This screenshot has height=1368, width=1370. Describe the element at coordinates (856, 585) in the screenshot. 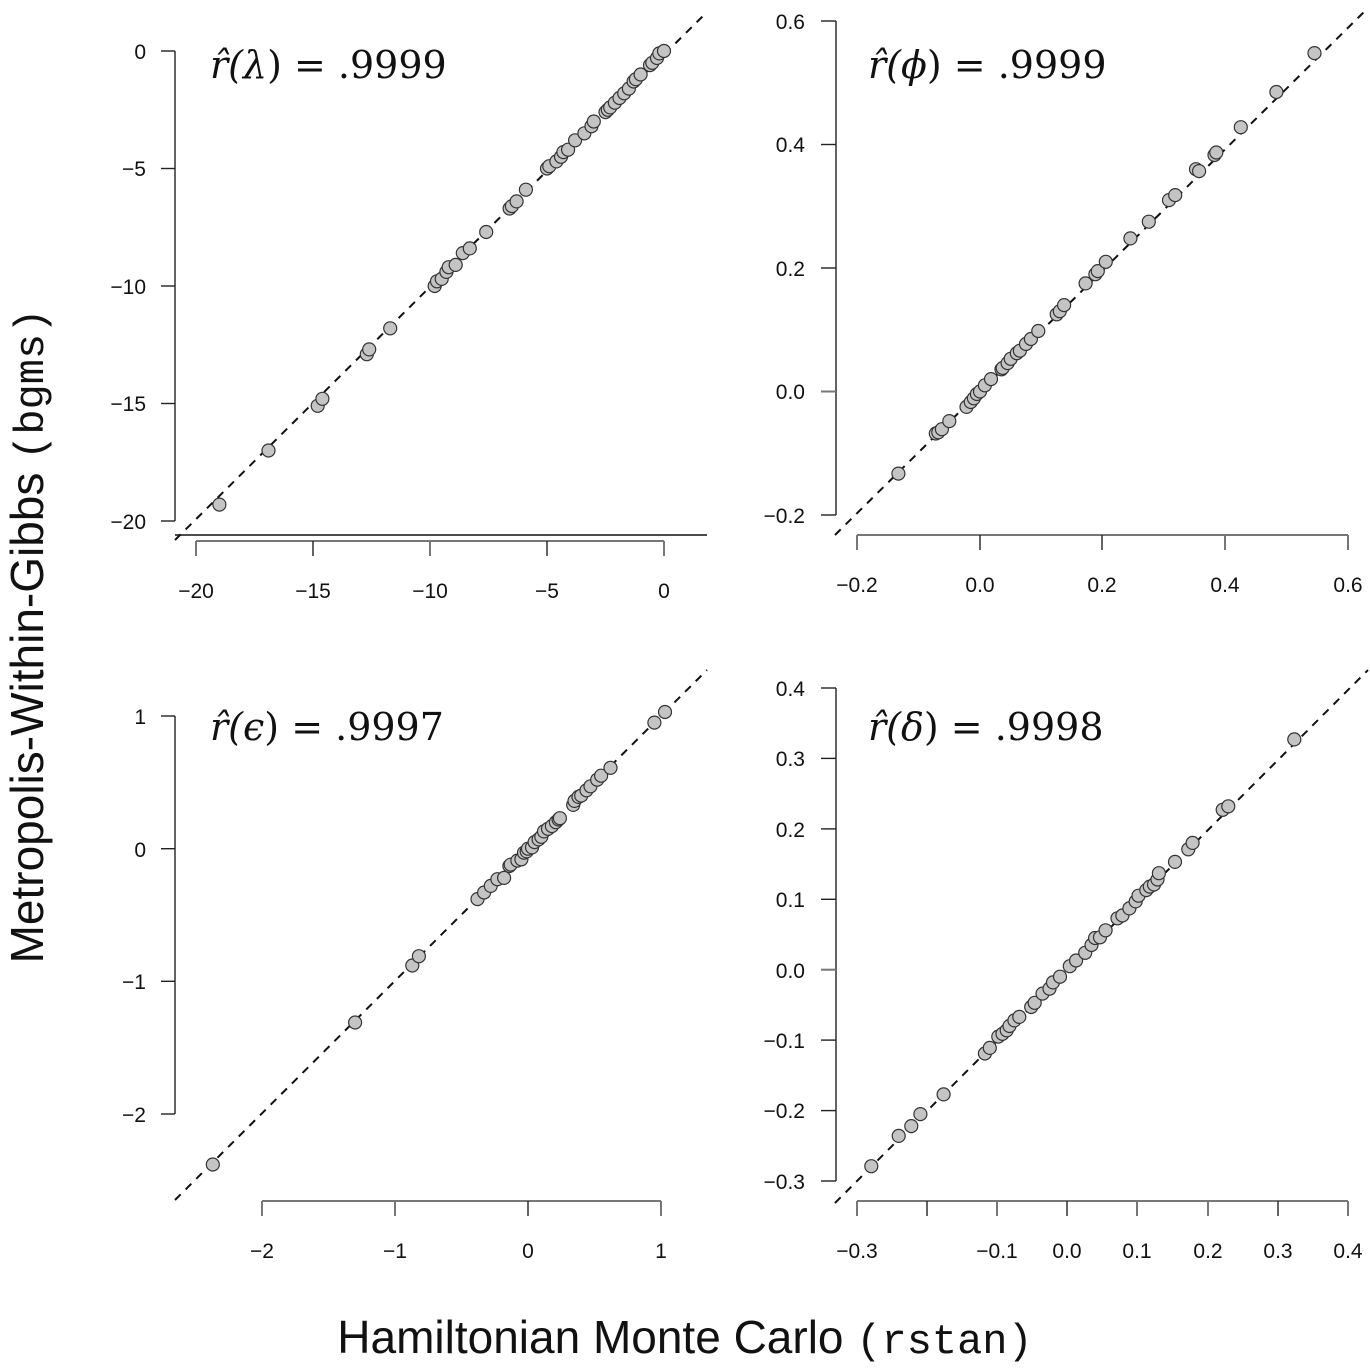

I see `x-tick-label: −0.2` at that location.